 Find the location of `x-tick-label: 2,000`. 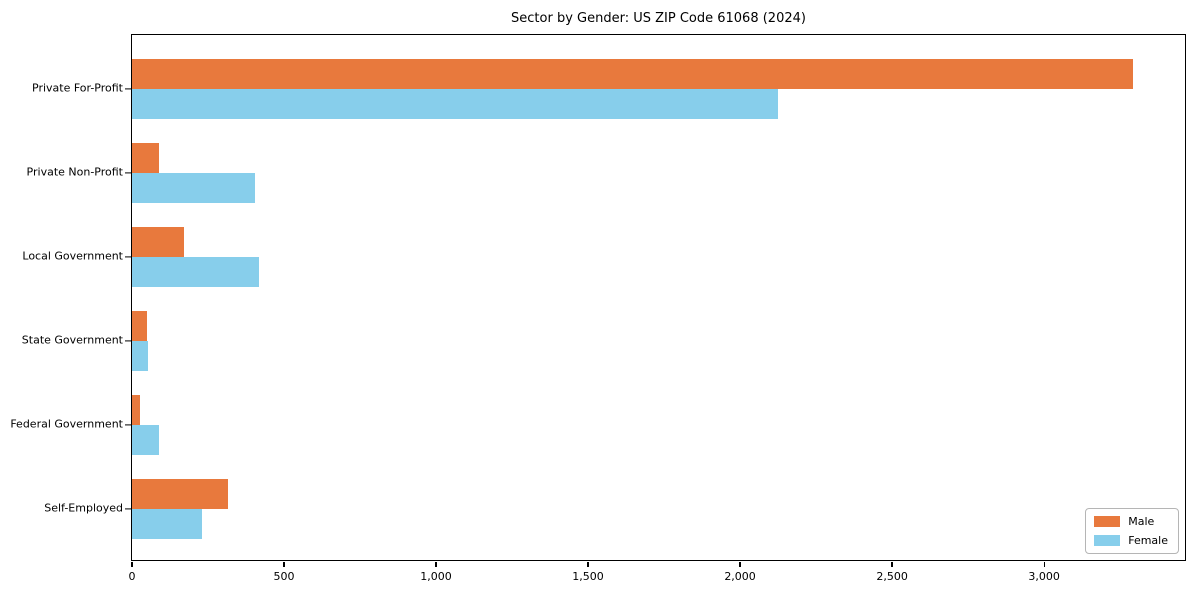

x-tick-label: 2,000 is located at coordinates (740, 576).